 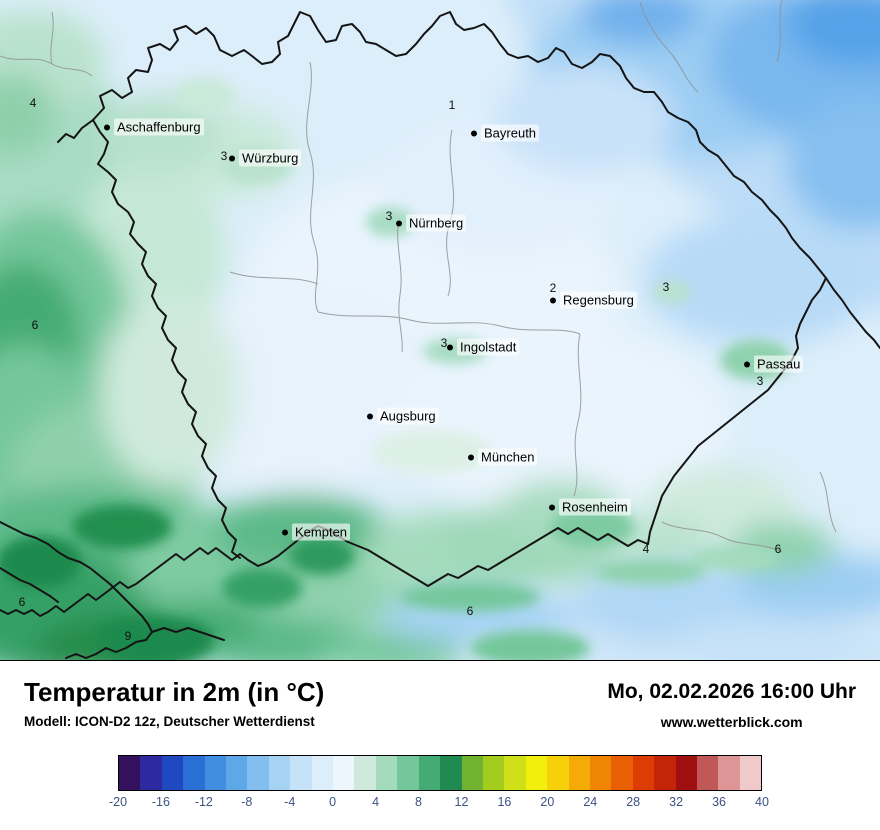 I want to click on city-label: Bayreuth, so click(x=510, y=133).